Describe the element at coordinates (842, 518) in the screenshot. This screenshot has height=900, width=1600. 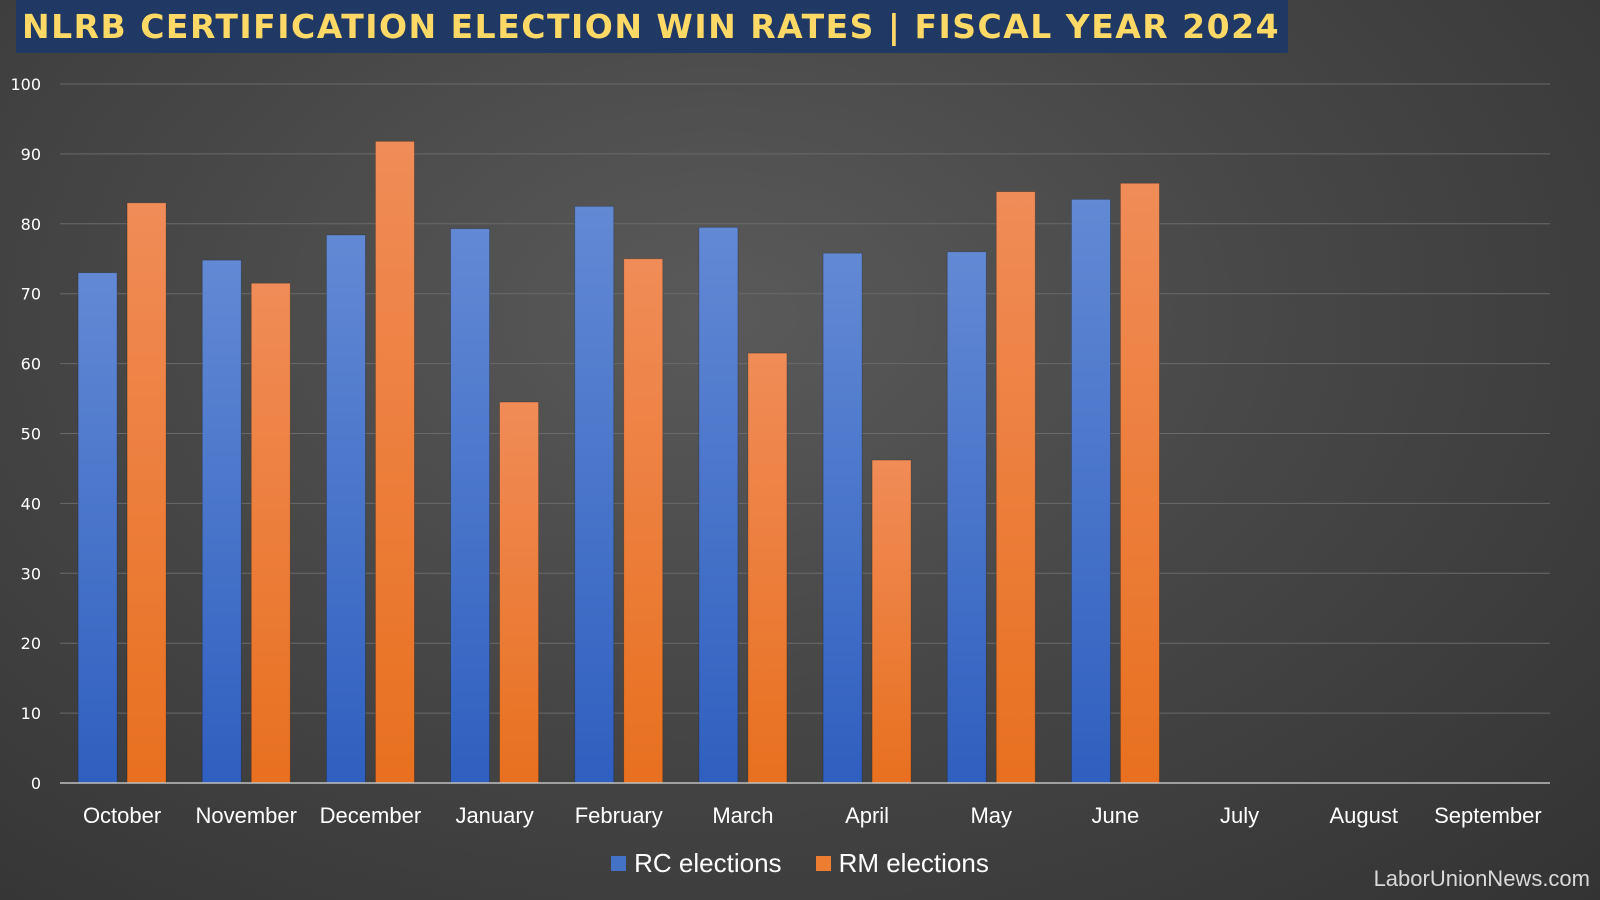
I see `bar-rc-april` at that location.